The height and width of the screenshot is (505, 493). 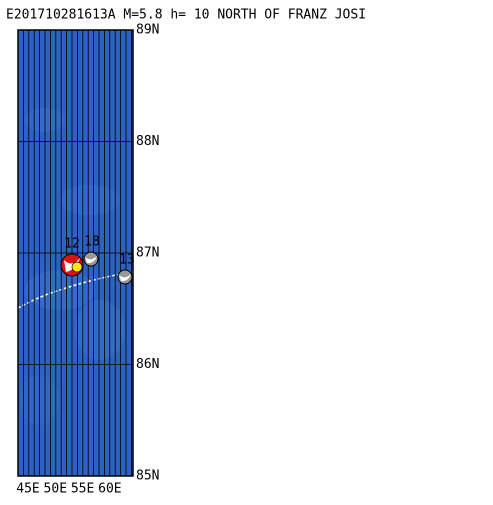 I want to click on lon-label: 55E, so click(x=82, y=489).